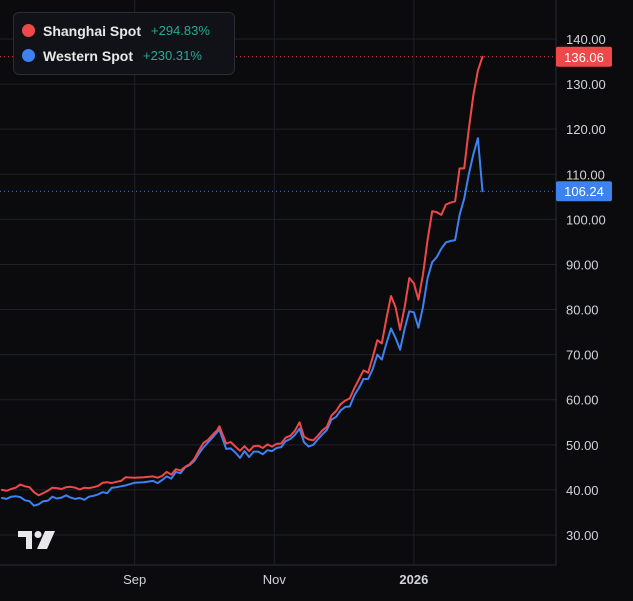 The width and height of the screenshot is (633, 601). I want to click on last-price-label-western: 106.24, so click(584, 191).